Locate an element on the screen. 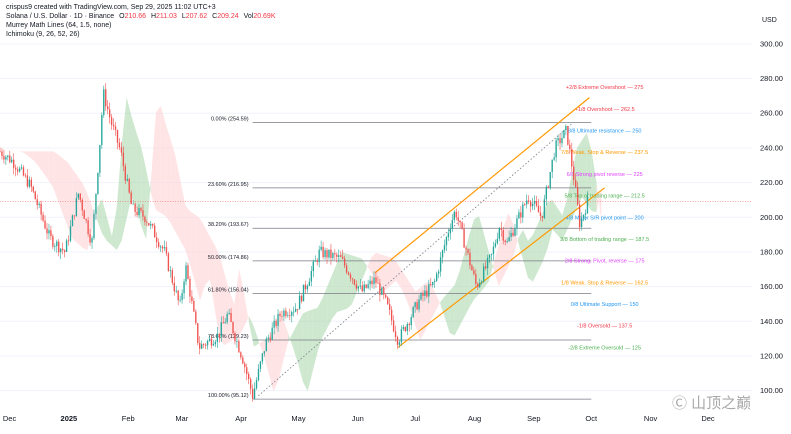 The image size is (791, 434). fib-level-label: 23.60% (216.95) is located at coordinates (228, 185).